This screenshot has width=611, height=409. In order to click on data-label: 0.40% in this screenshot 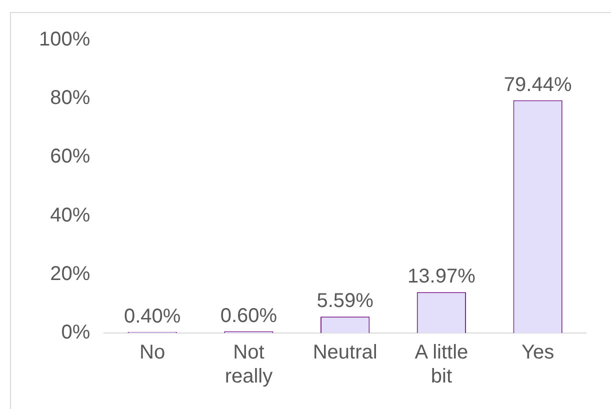, I will do `click(152, 316)`.